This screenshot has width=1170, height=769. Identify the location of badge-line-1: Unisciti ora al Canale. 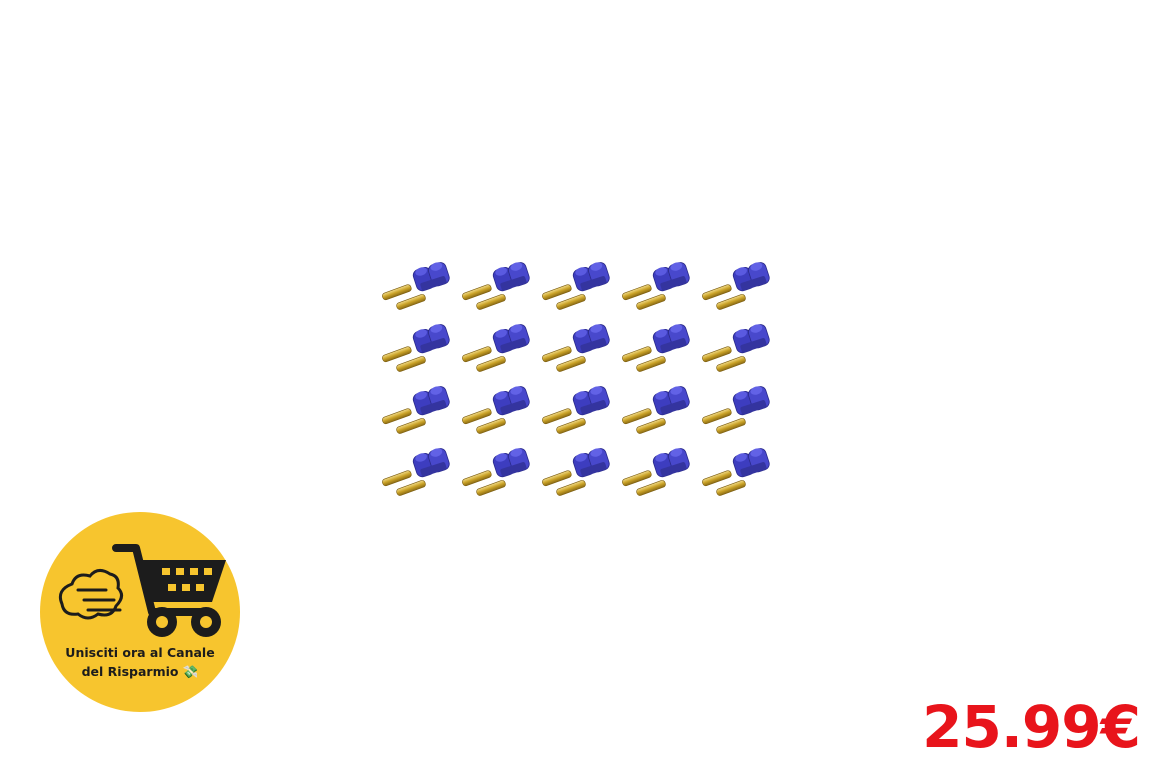
(140, 652).